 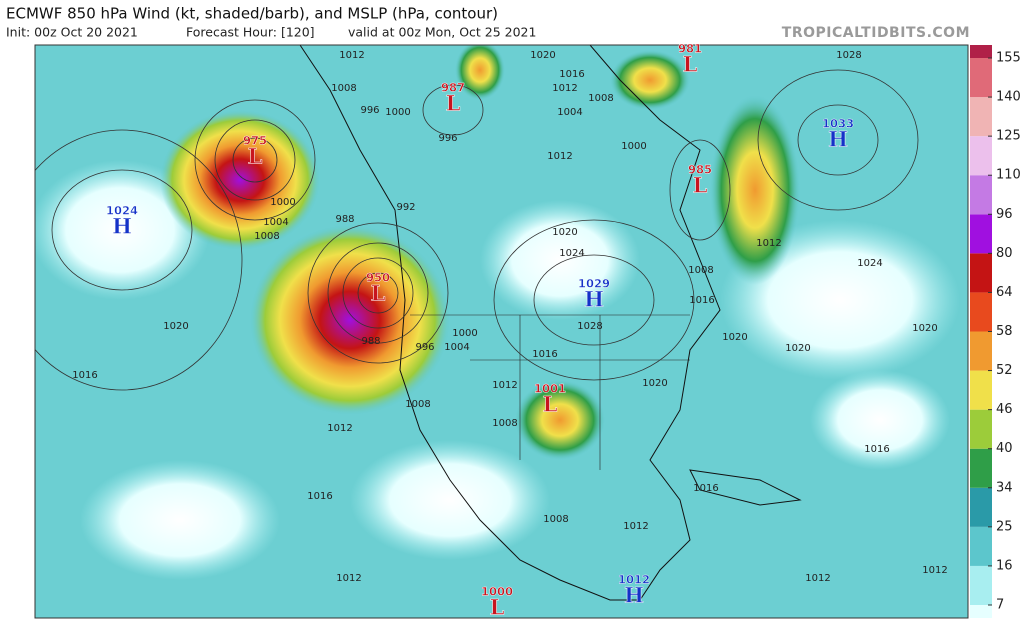 I want to click on colorbar-label: 46, so click(x=1004, y=409).